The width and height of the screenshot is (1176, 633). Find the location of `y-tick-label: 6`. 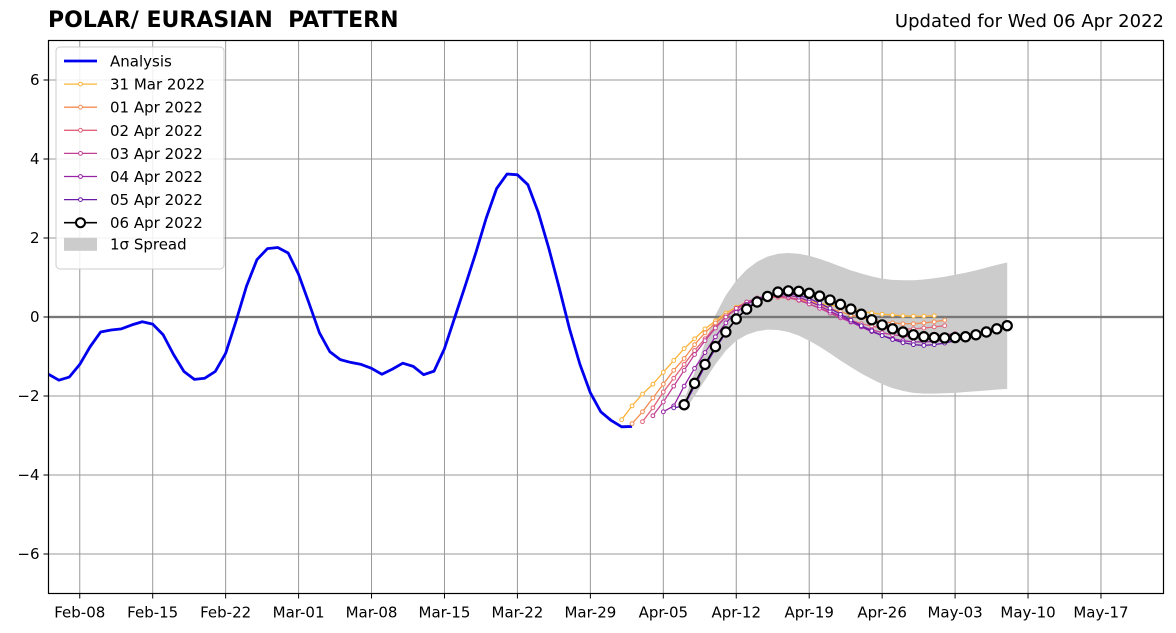

y-tick-label: 6 is located at coordinates (35, 80).